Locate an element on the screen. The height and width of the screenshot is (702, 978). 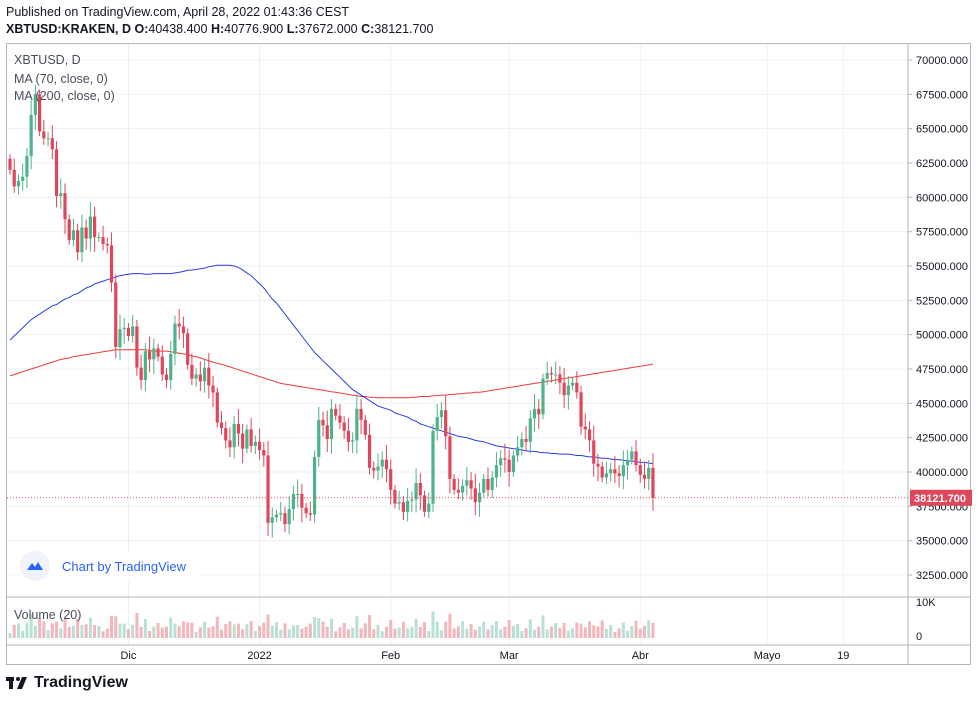
last-price-label: 38121.700 is located at coordinates (940, 499).